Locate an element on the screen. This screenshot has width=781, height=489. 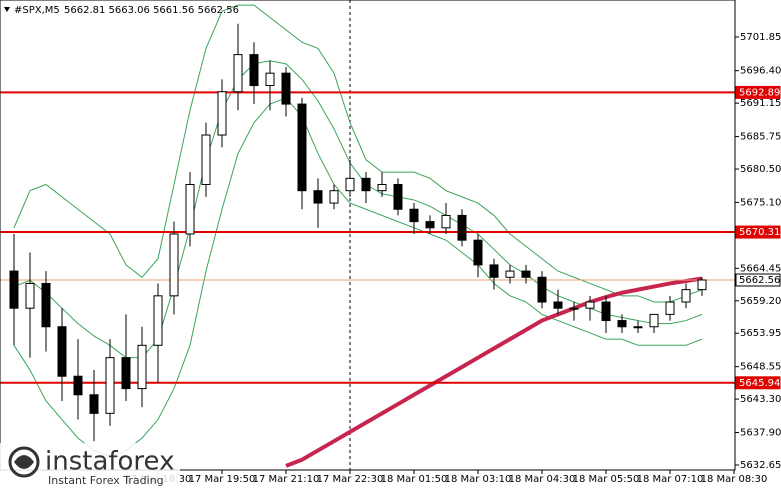
logo-icon-inner is located at coordinates (24, 462).